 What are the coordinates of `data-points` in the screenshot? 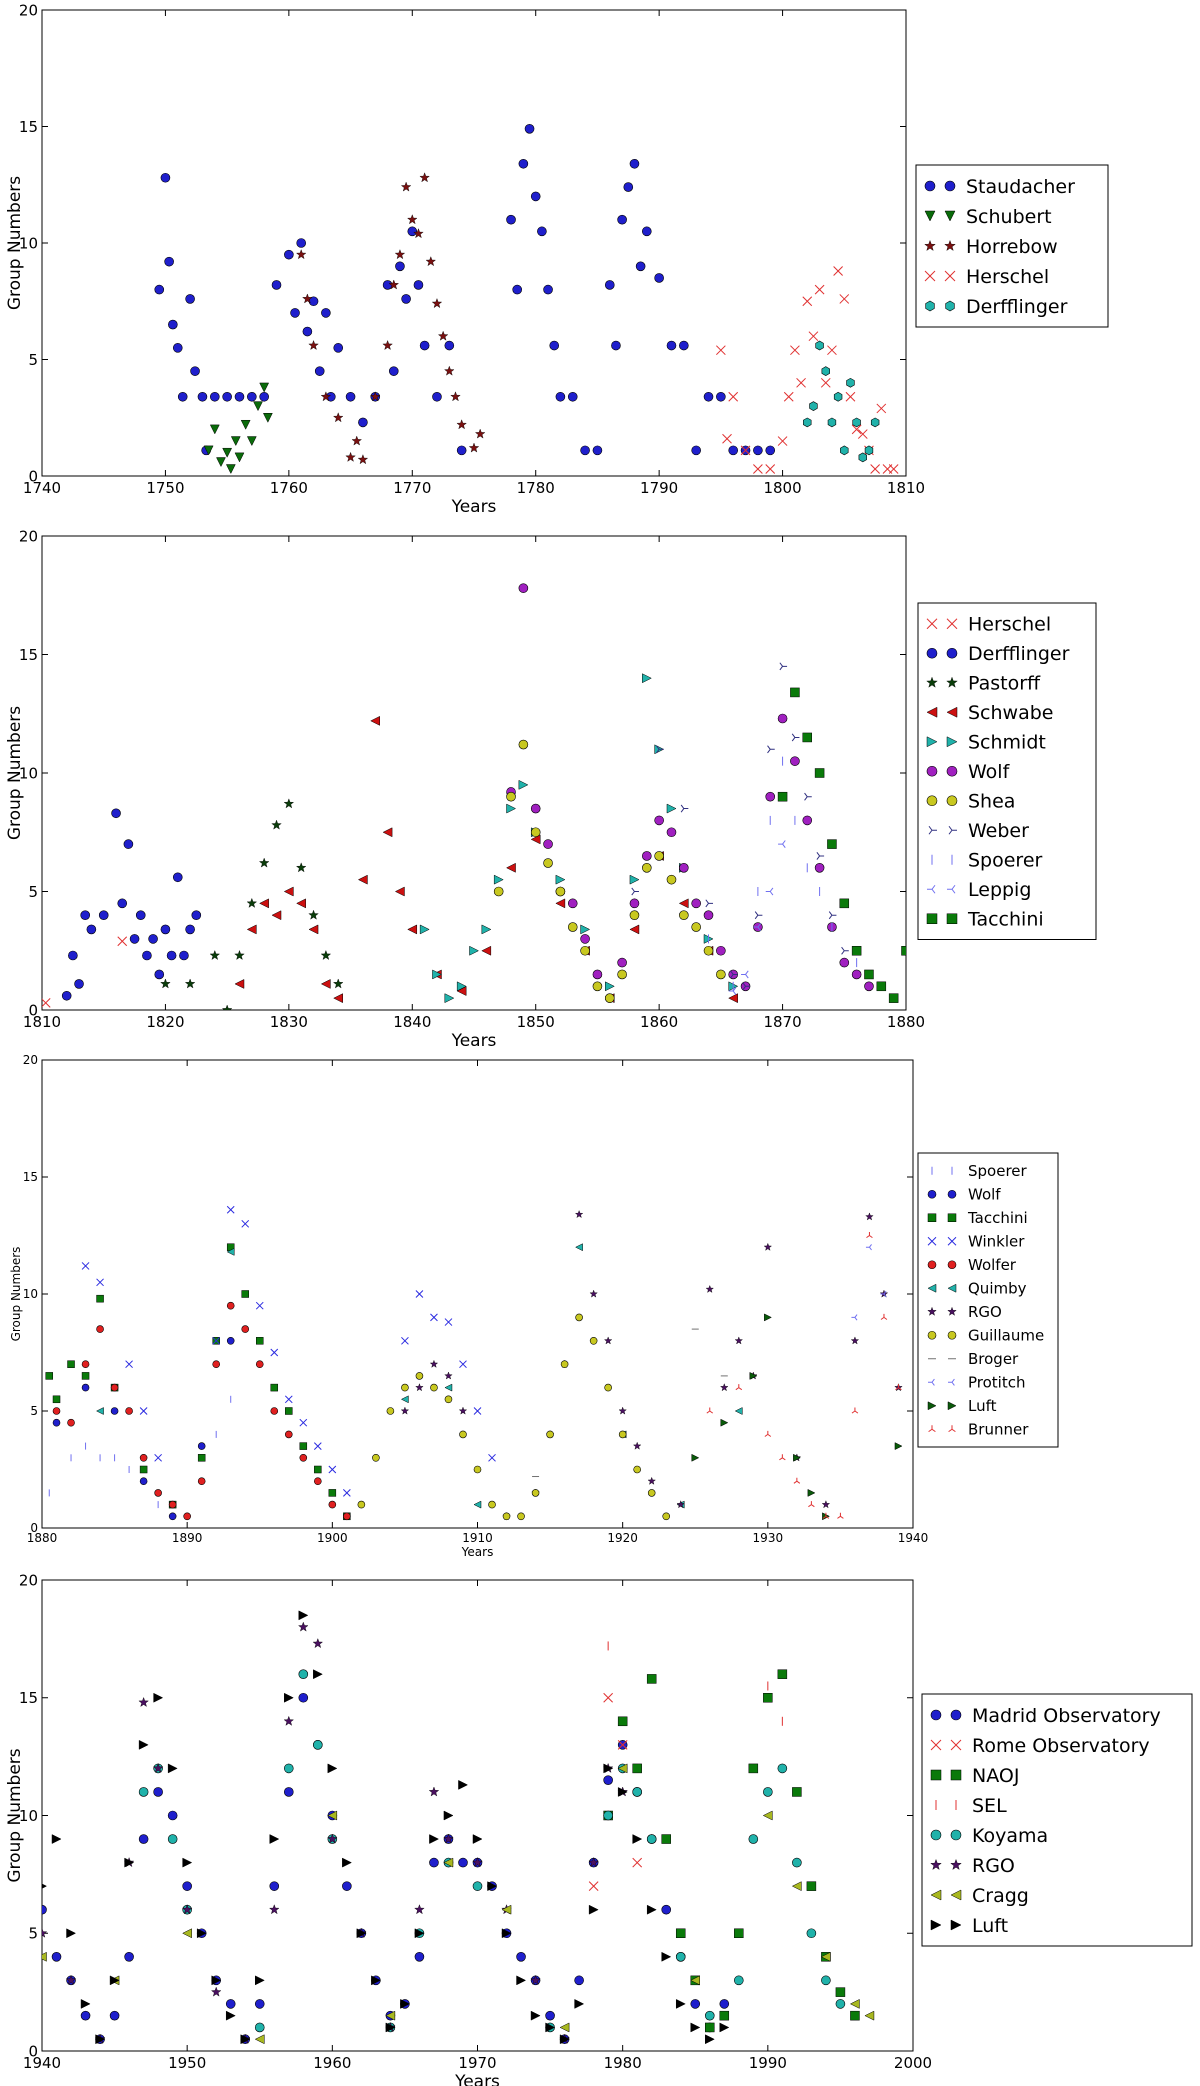 It's located at (526, 299).